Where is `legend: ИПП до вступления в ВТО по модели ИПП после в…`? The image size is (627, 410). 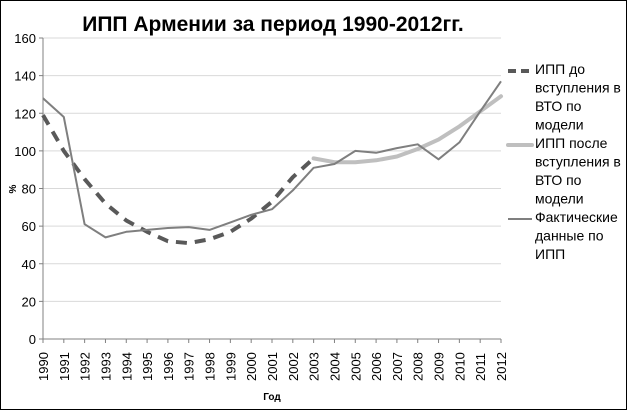 legend: ИПП до вступления в ВТО по модели ИПП после в… is located at coordinates (563, 161).